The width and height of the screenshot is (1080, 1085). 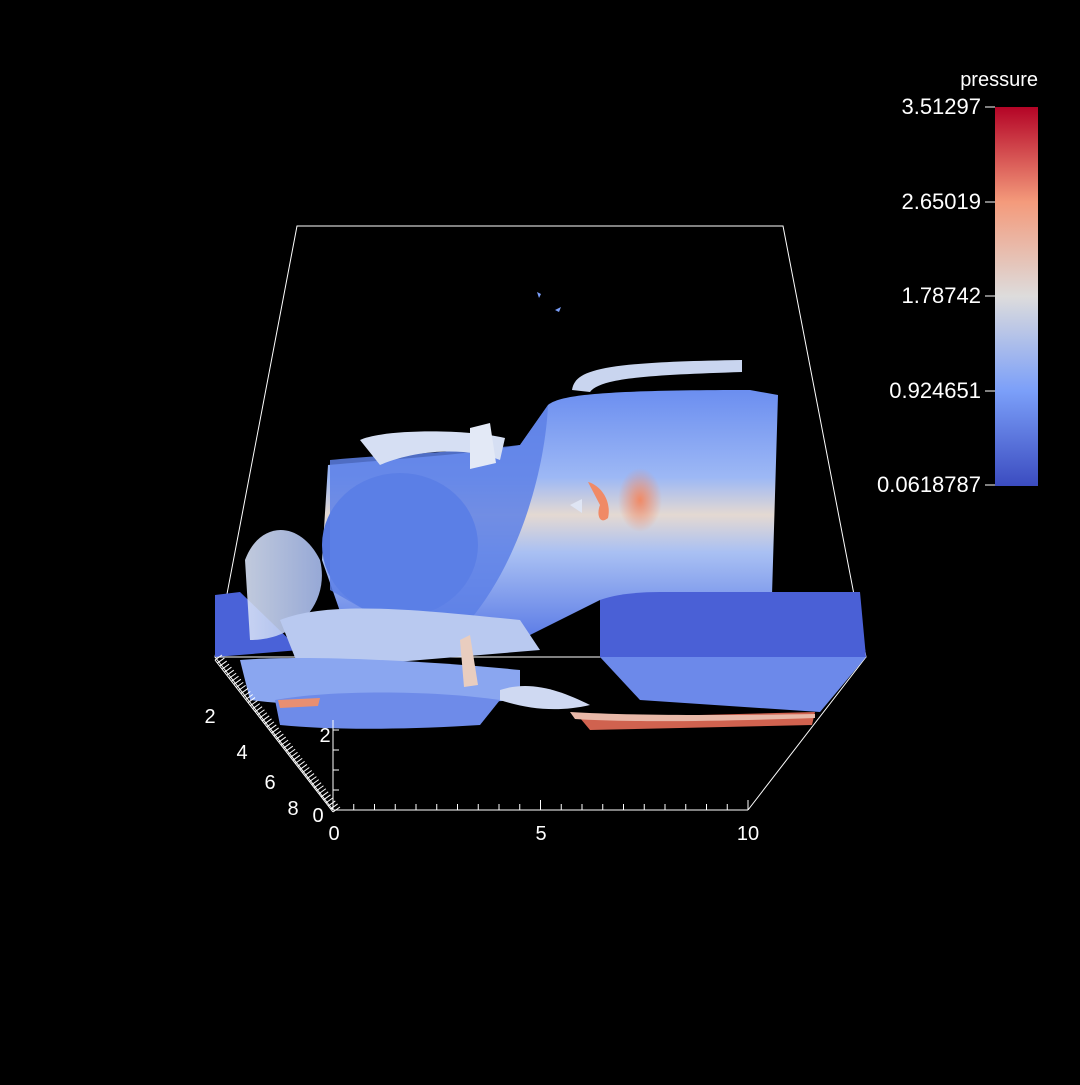 I want to click on x-tick-label: 0, so click(x=333, y=834).